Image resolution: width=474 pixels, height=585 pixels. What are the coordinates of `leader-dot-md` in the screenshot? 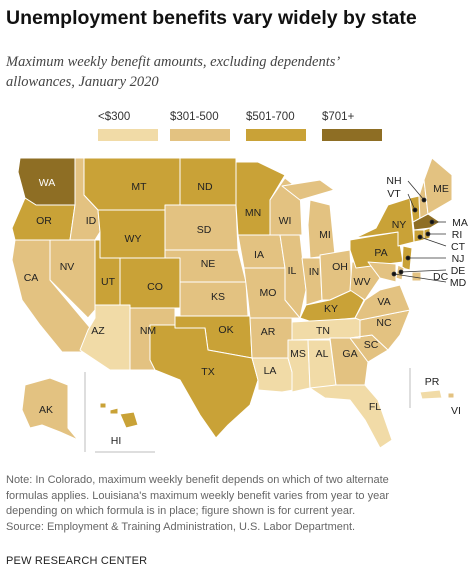 It's located at (394, 274).